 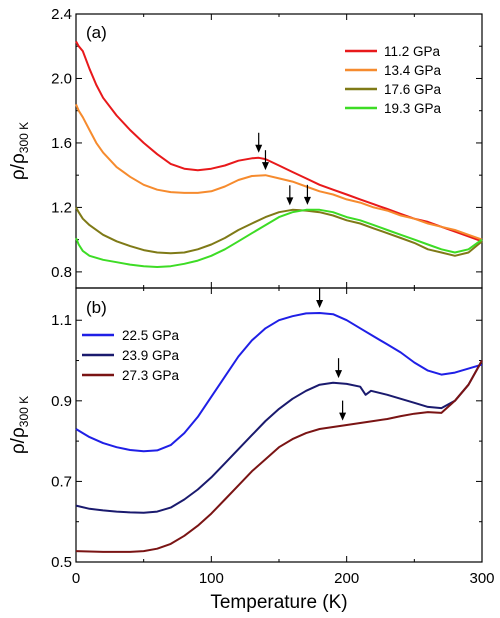 I want to click on legend-b: 22.5 GPa 23.9 GPa 27.3 GPa, so click(x=131, y=355).